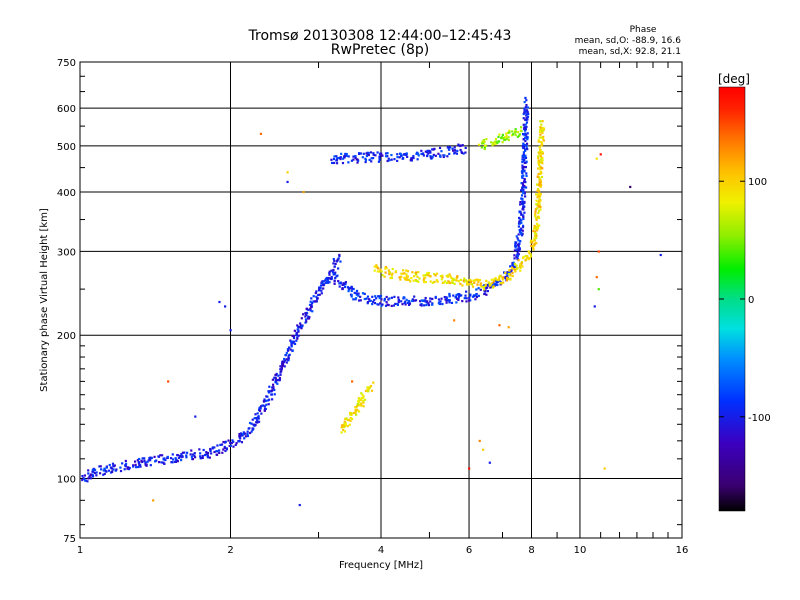  Describe the element at coordinates (682, 550) in the screenshot. I see `x-tick-label: 16` at that location.